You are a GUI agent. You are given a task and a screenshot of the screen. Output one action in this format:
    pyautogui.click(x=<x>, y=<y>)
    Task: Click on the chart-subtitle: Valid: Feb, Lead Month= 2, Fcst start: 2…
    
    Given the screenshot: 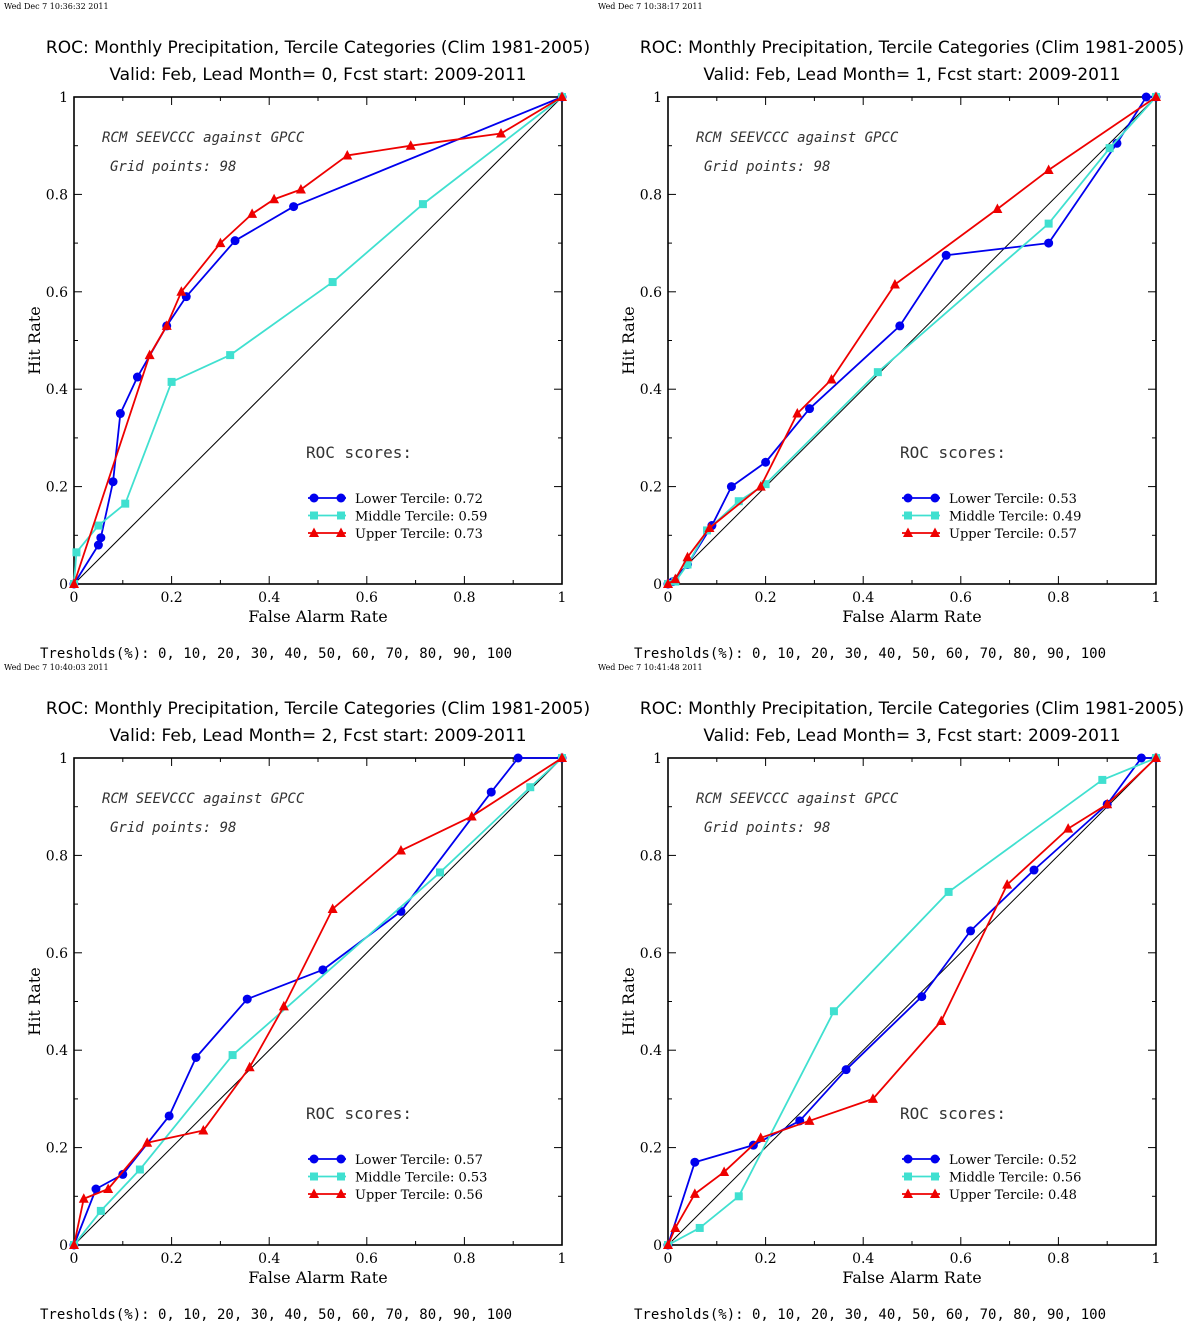 What is the action you would take?
    pyautogui.click(x=317, y=736)
    